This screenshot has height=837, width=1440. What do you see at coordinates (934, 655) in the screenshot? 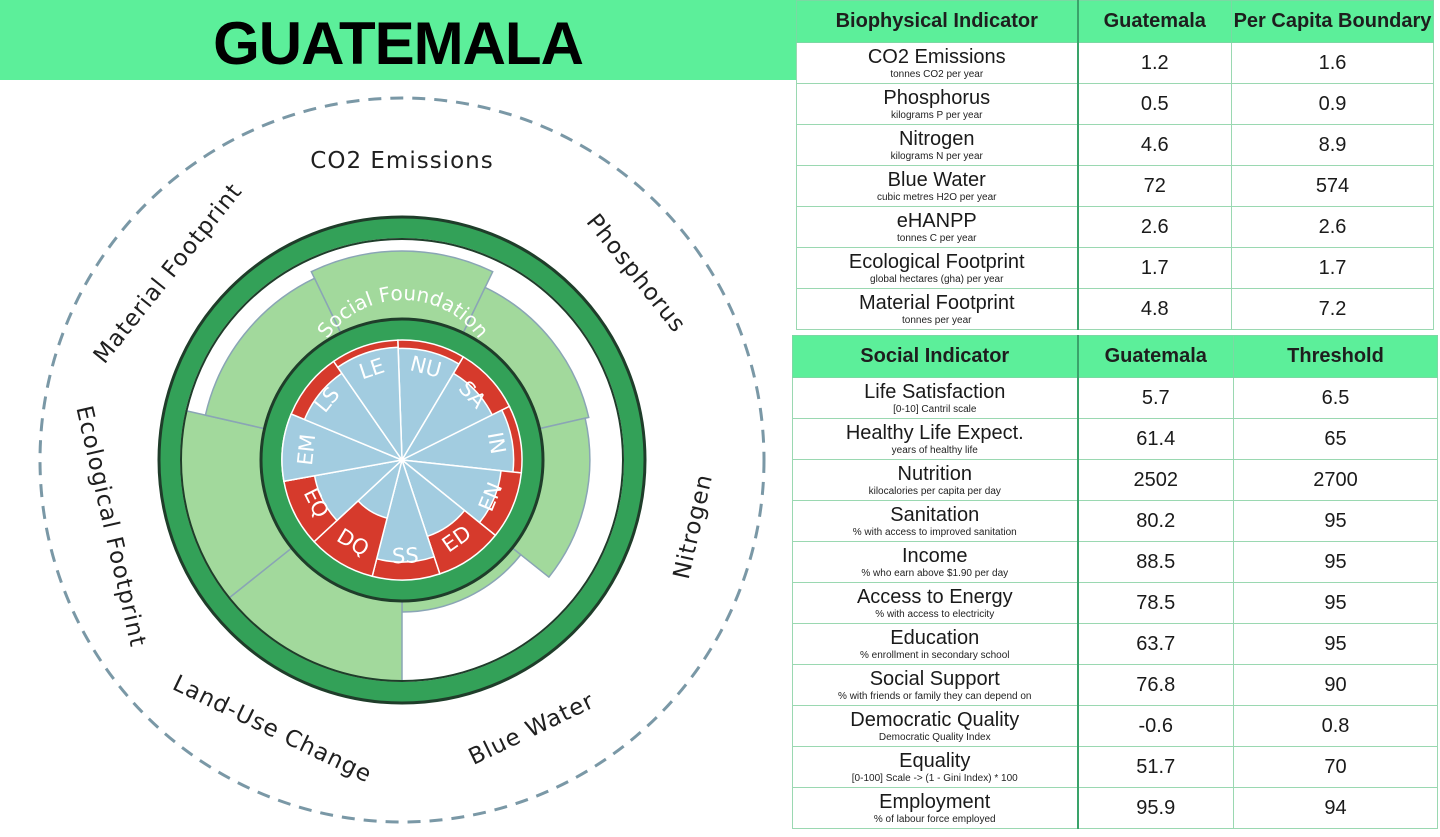
I see `indicator-unit: % enrollment in secondary school` at bounding box center [934, 655].